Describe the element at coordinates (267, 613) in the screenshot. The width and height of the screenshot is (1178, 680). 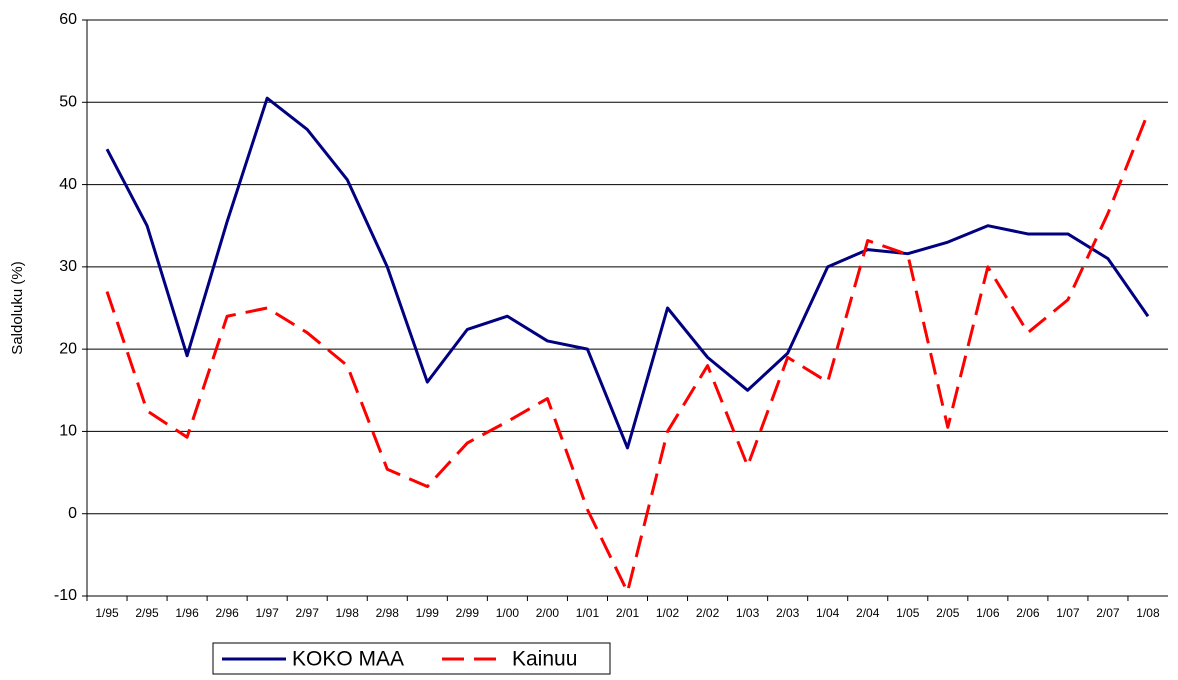
I see `x-tick-label: 1/97` at that location.